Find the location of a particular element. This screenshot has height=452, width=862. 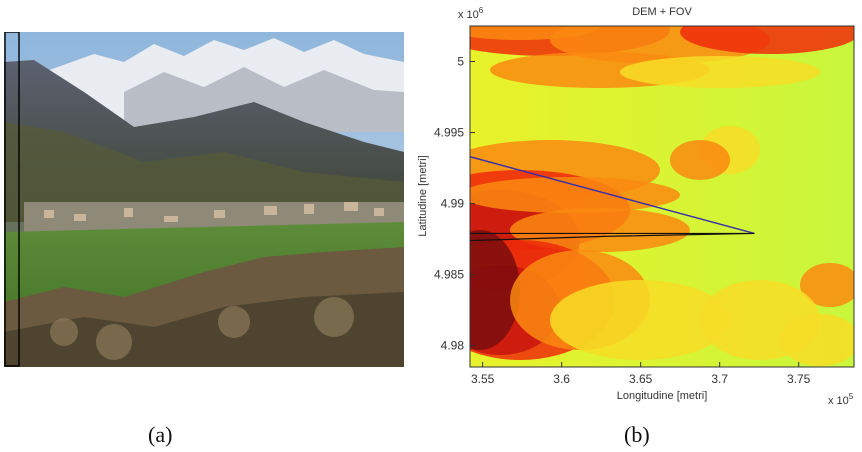

x-axis-label: Longitudine [metri] is located at coordinates (662, 396).